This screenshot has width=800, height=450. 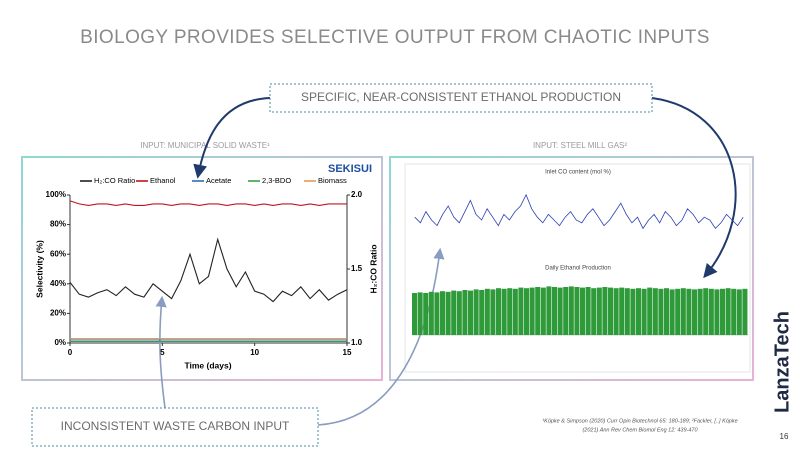 What do you see at coordinates (207, 365) in the screenshot?
I see `x-axis-label: Time (days)` at bounding box center [207, 365].